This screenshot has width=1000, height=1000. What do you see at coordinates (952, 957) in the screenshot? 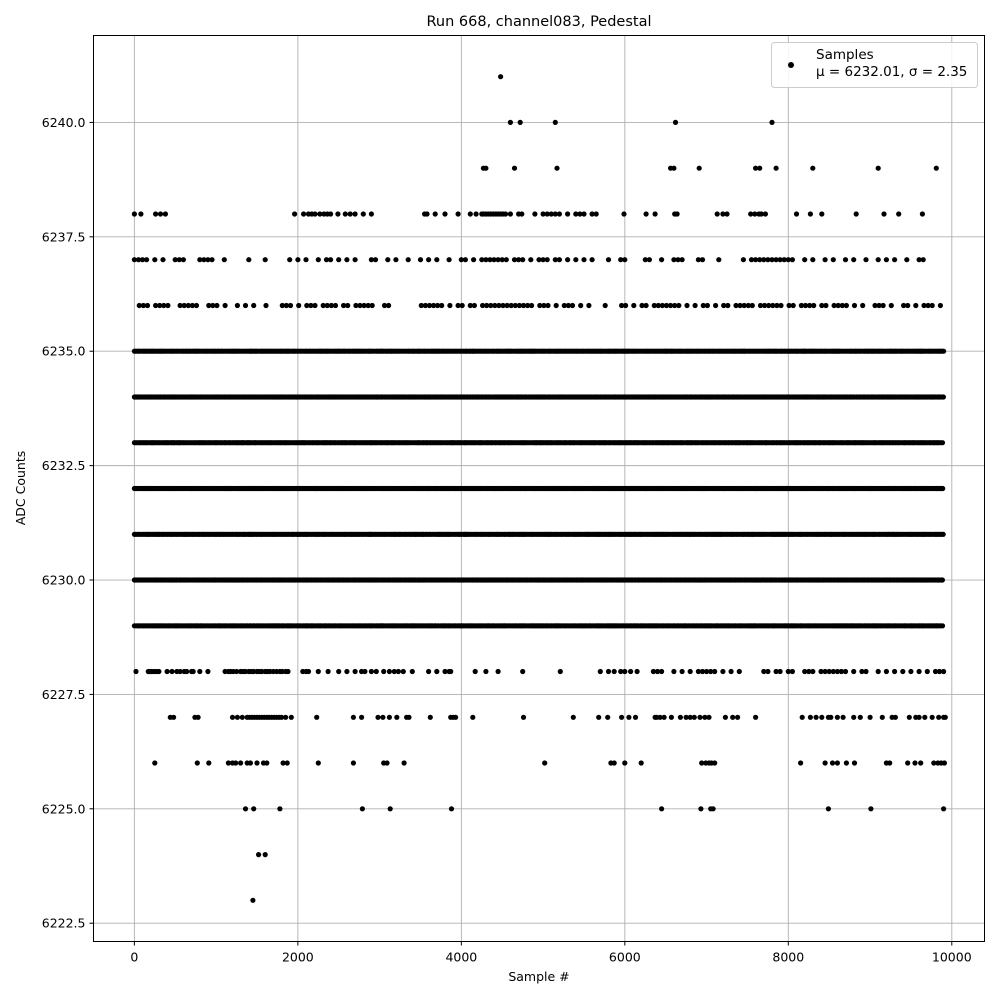
I see `x-tick-label: 10000` at bounding box center [952, 957].